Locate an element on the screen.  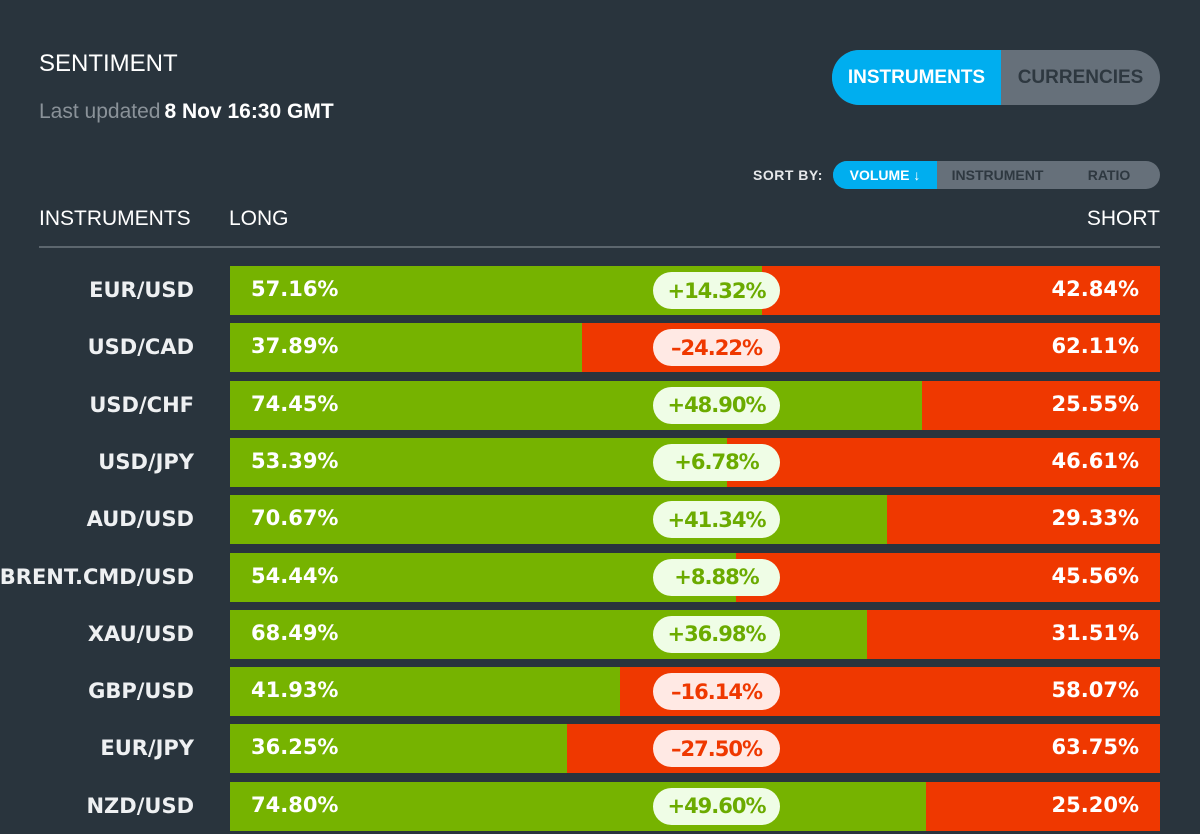
instrument-name: EUR/USD is located at coordinates (141, 290).